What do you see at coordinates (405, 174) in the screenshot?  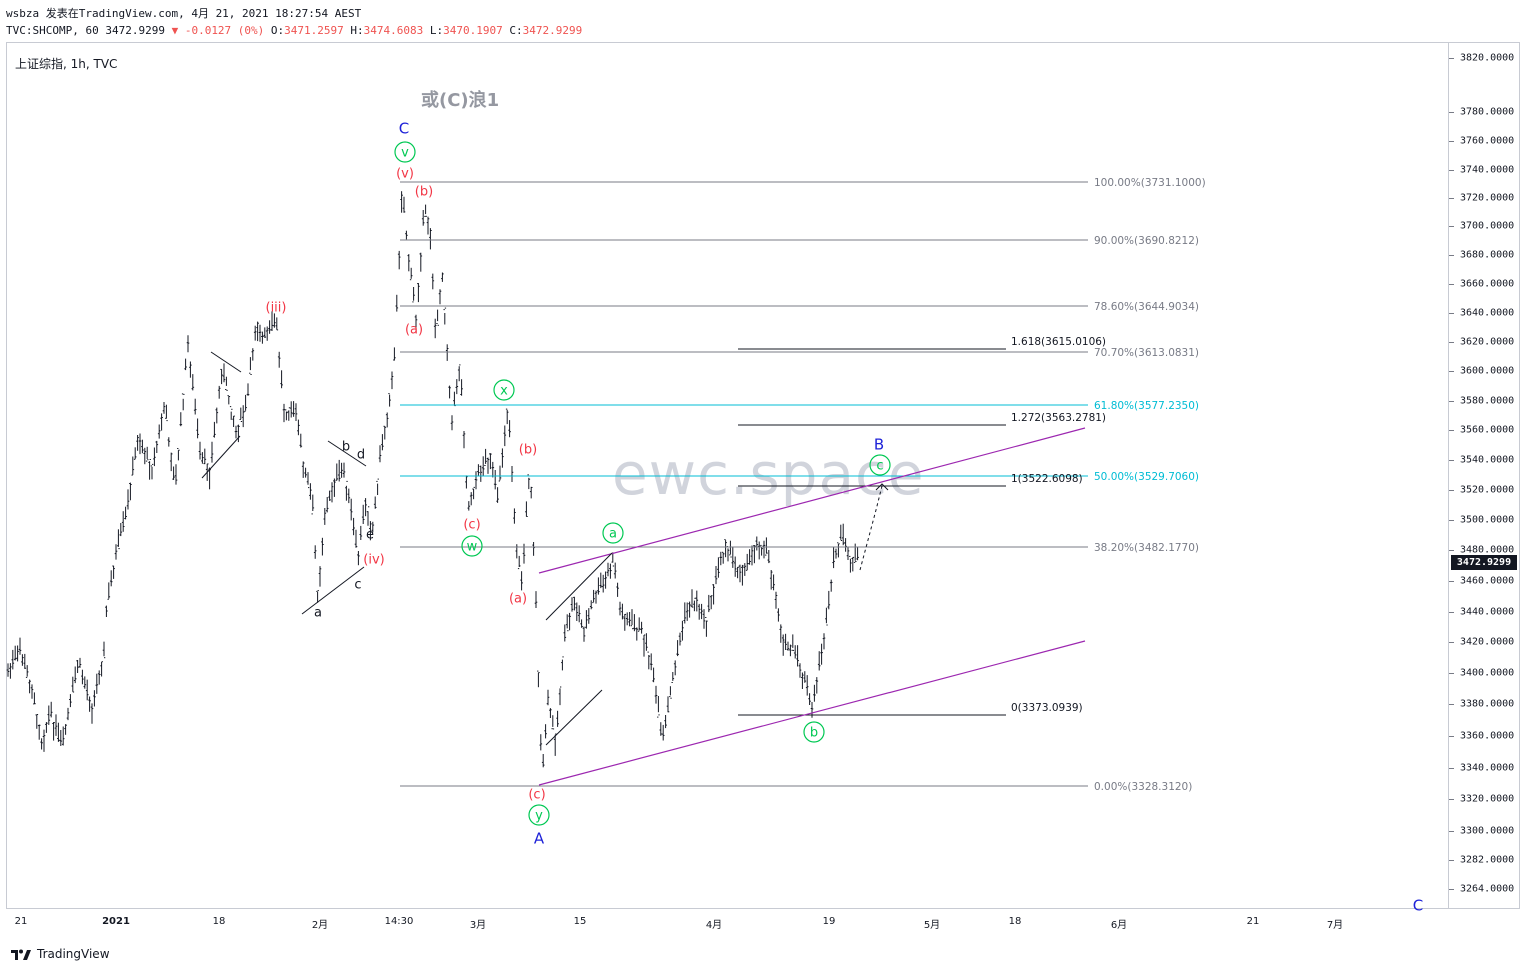 I see `wave-label: (v)` at bounding box center [405, 174].